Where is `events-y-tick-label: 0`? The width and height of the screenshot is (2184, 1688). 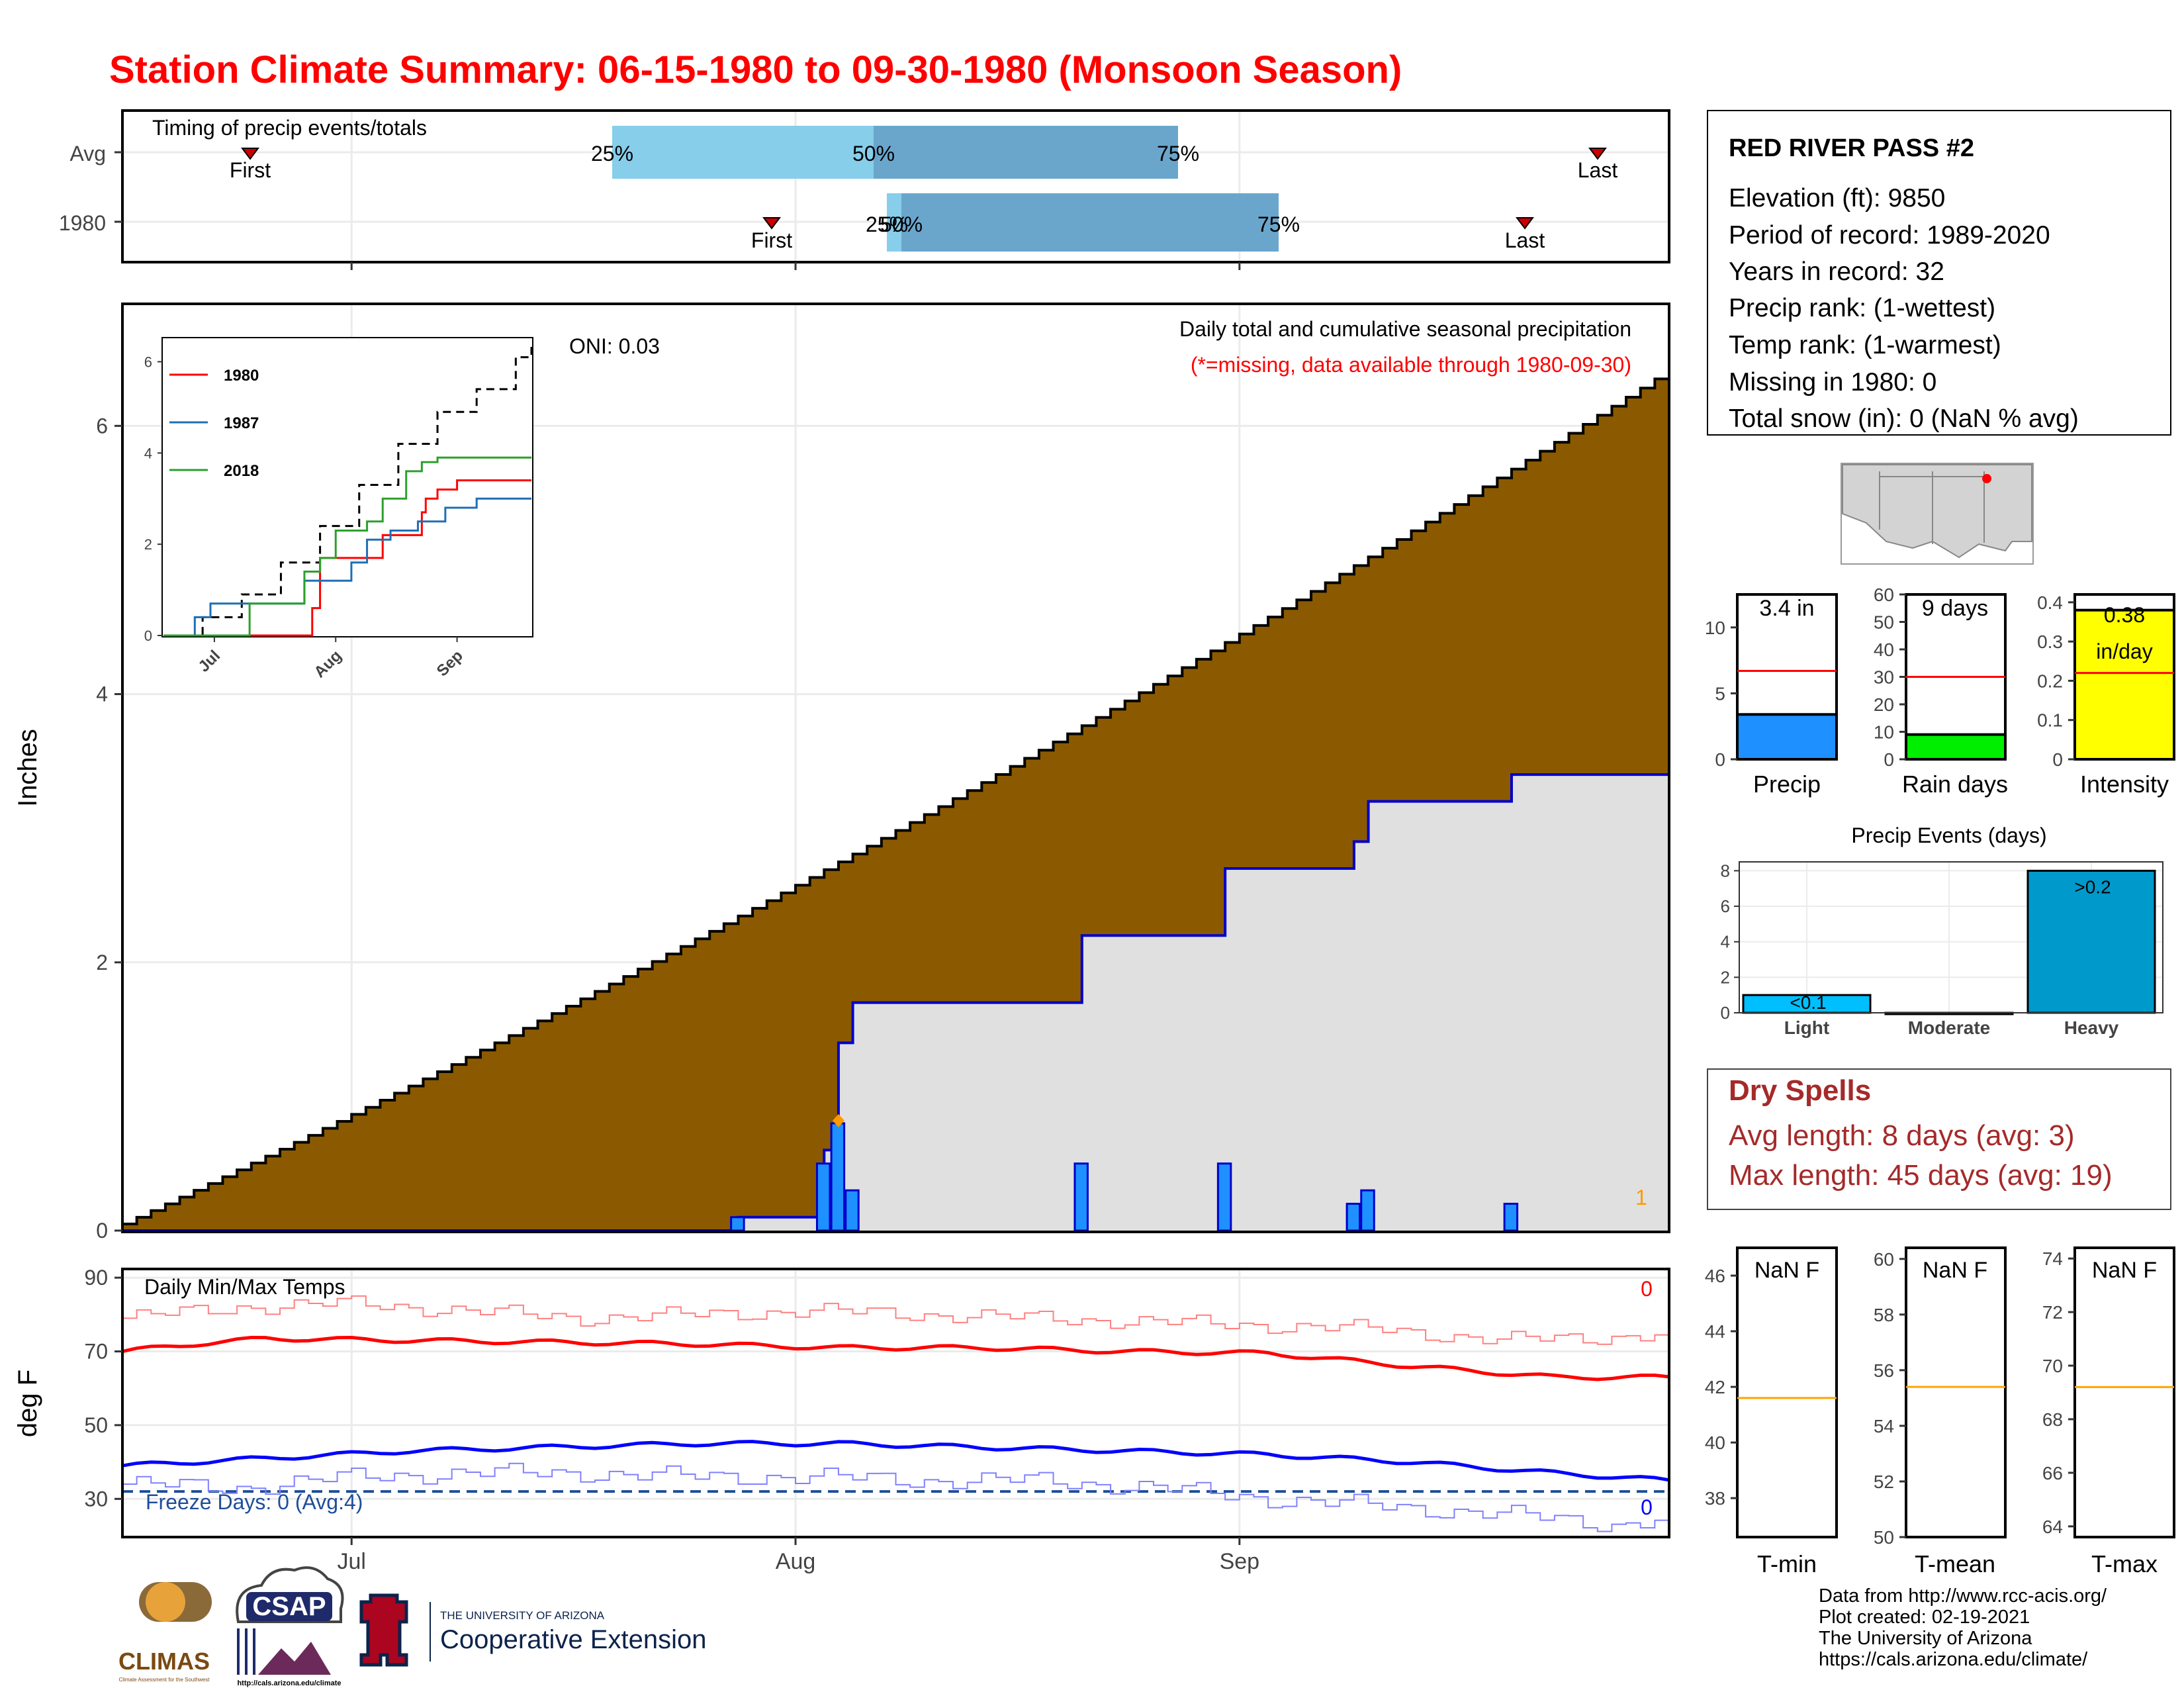 events-y-tick-label: 0 is located at coordinates (1726, 1013).